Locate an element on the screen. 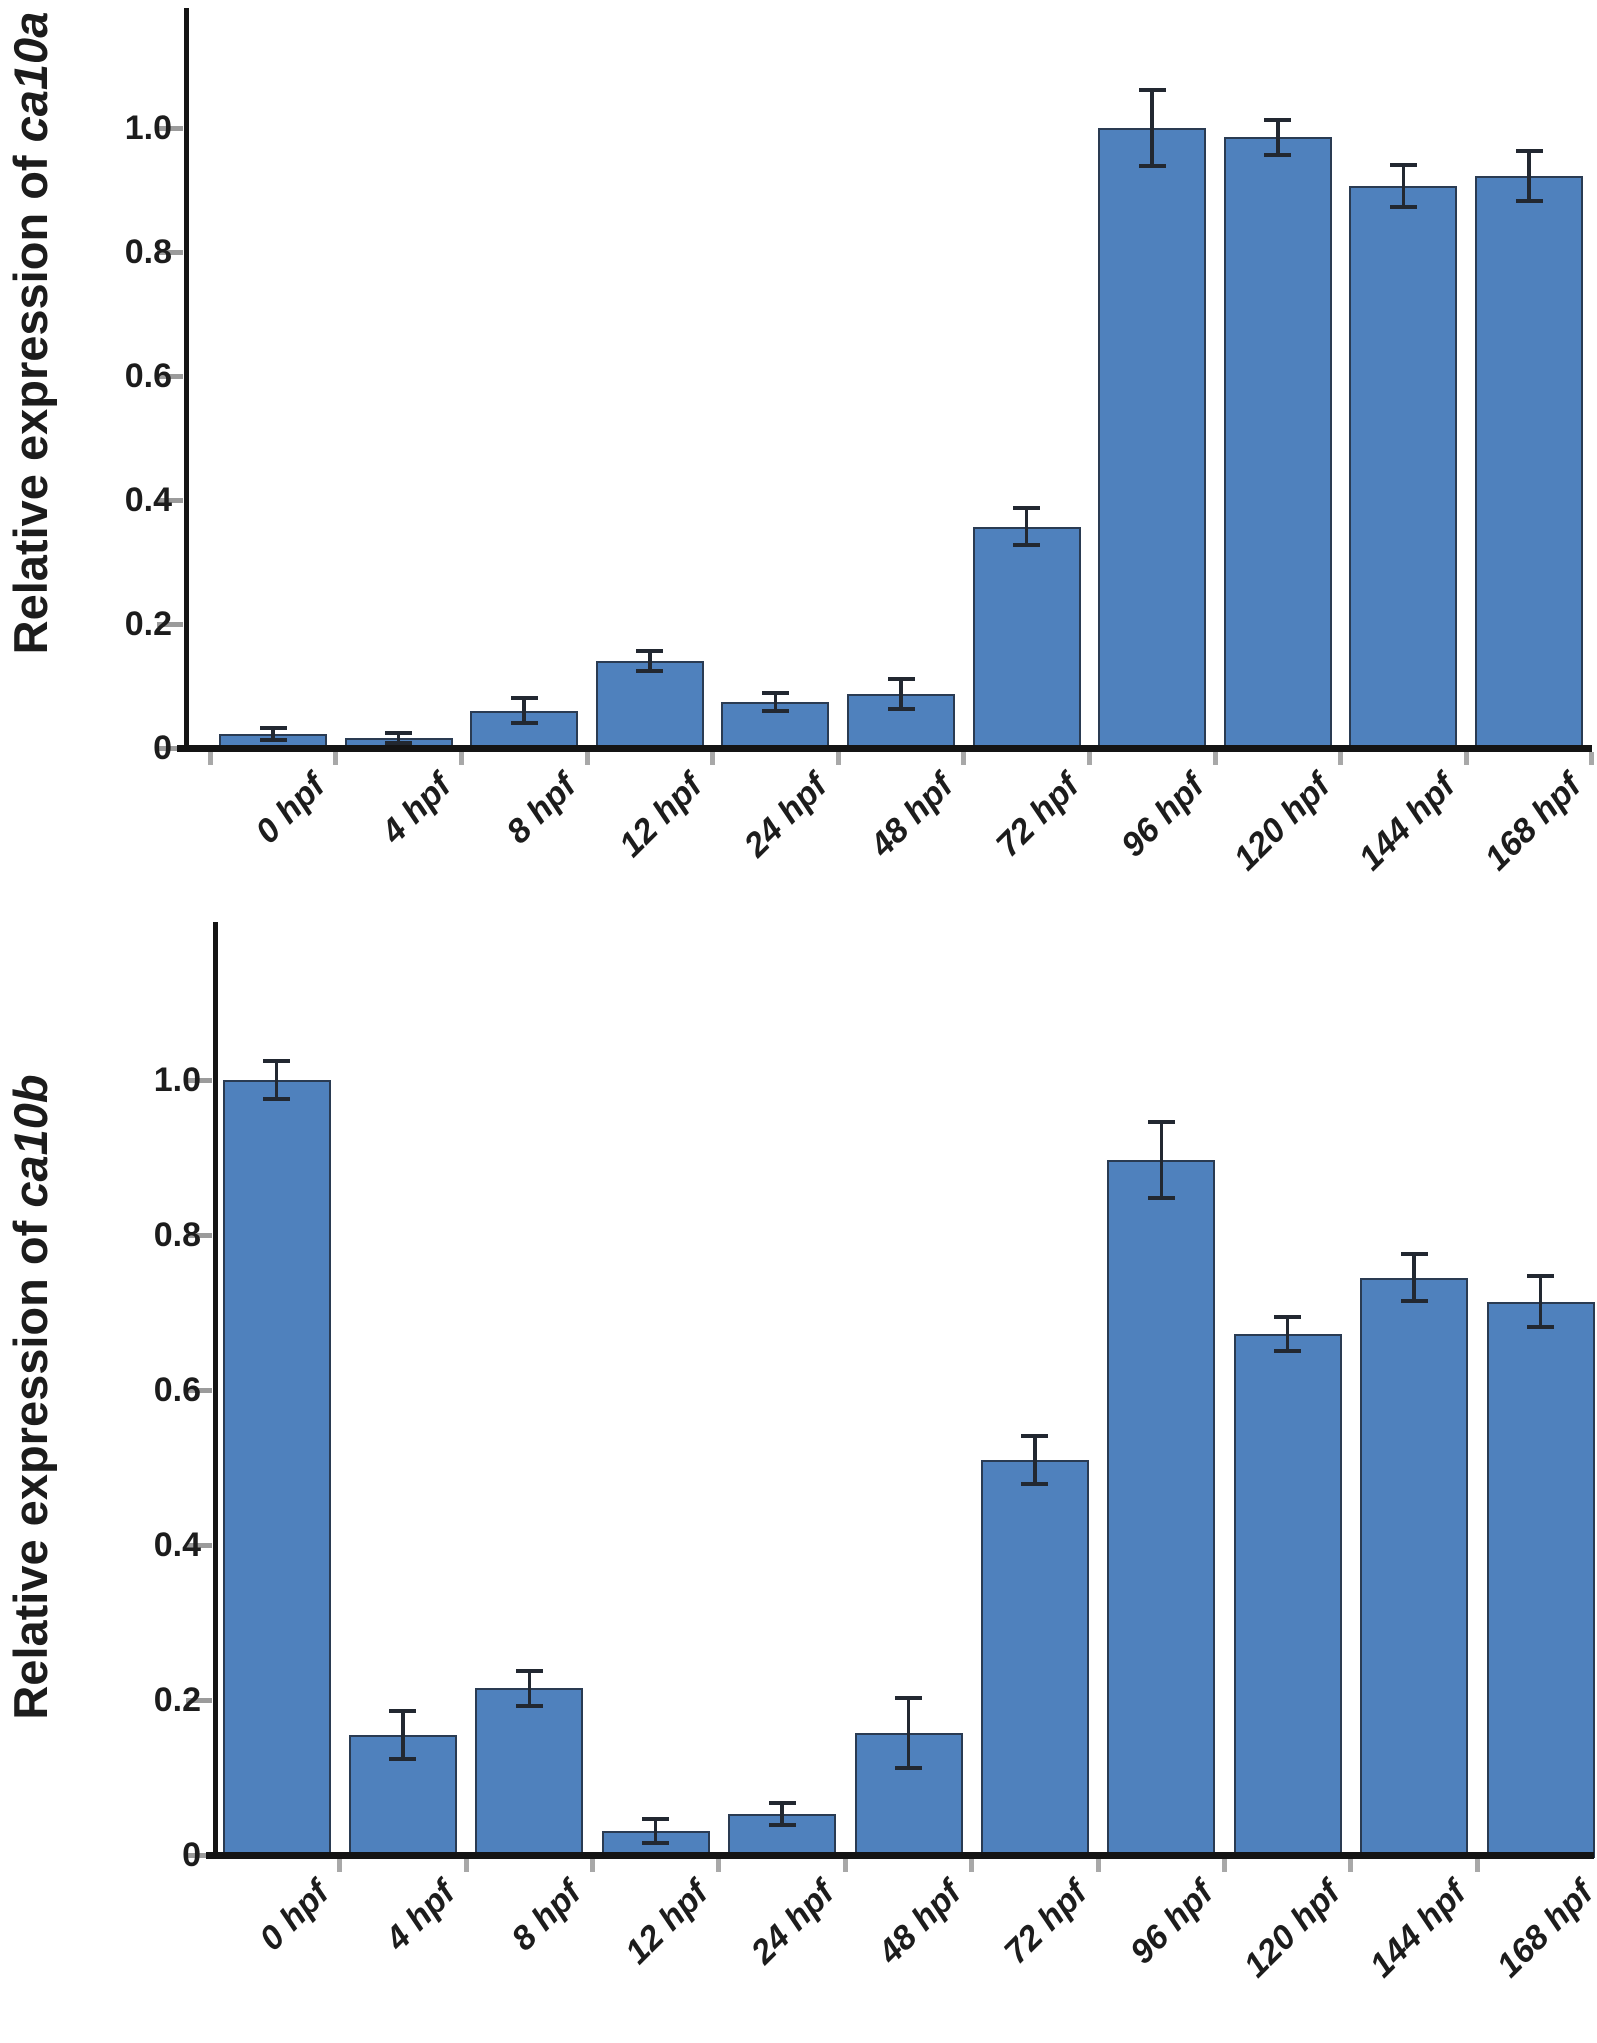  error-bar-cap-top-144-hpf is located at coordinates (1403, 164).